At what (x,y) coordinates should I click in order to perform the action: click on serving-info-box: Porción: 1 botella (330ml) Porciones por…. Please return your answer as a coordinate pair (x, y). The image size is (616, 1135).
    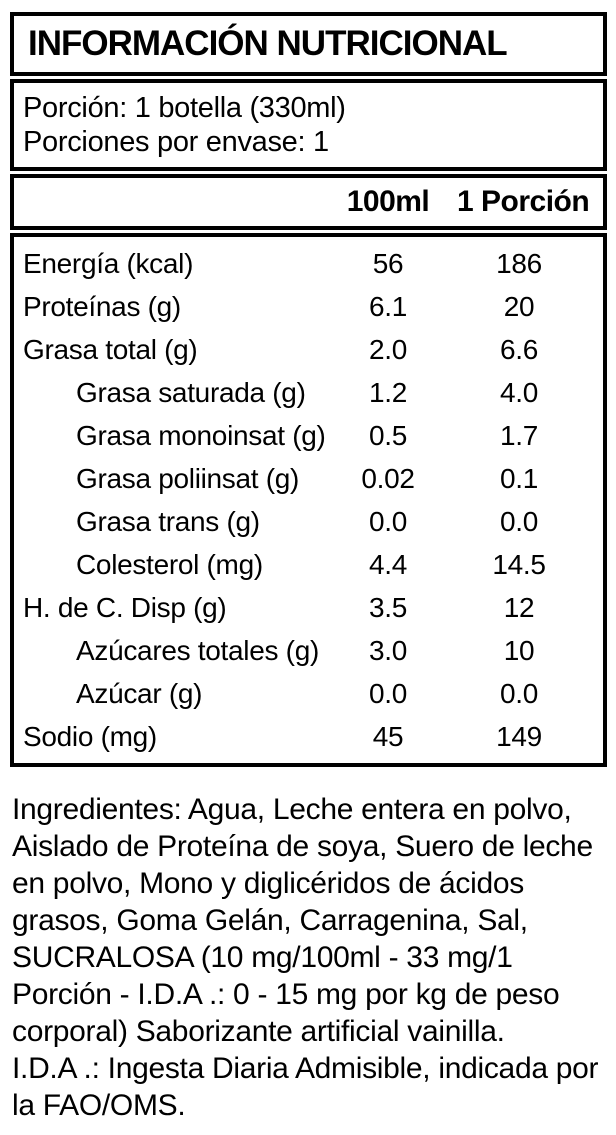
    Looking at the image, I should click on (308, 125).